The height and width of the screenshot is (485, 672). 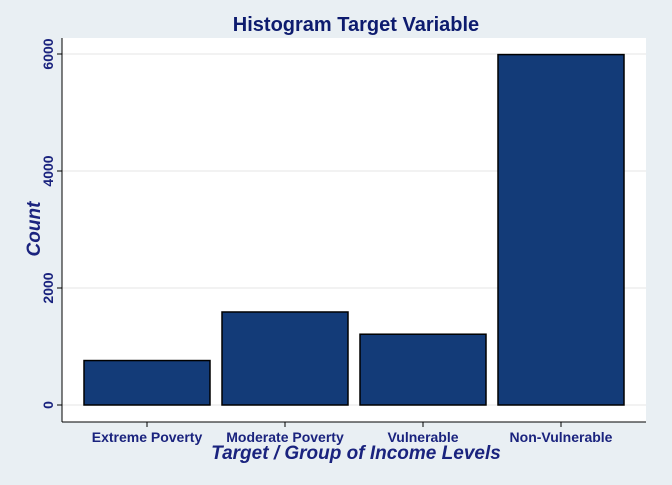 What do you see at coordinates (48, 405) in the screenshot?
I see `y-tick-label: 0` at bounding box center [48, 405].